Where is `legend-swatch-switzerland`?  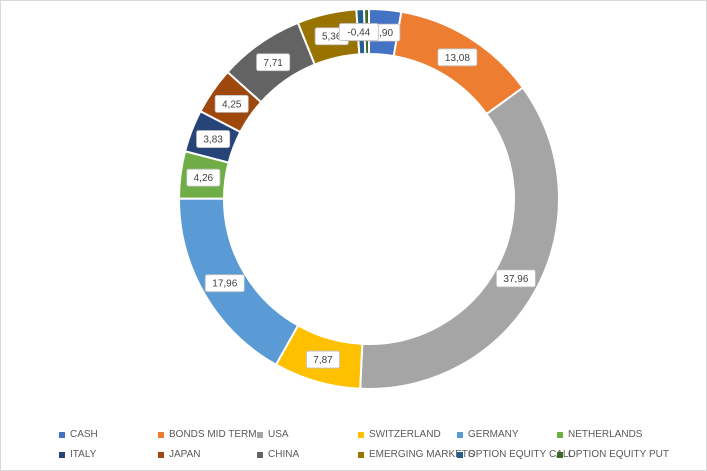
legend-swatch-switzerland is located at coordinates (361, 434).